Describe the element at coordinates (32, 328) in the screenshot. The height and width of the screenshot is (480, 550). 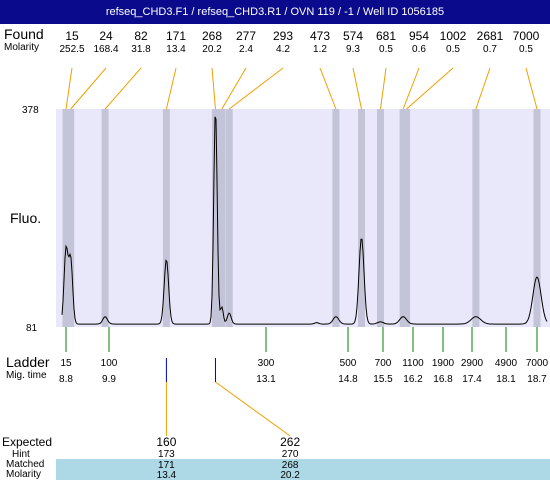
I see `y-tick-label-bottom: 81` at that location.